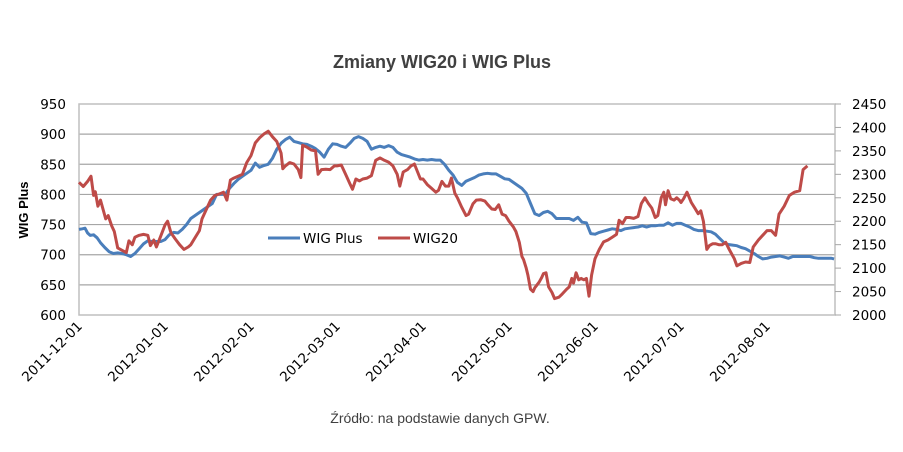 The image size is (903, 452). I want to click on x-tick-label: 2012-01-01, so click(138, 352).